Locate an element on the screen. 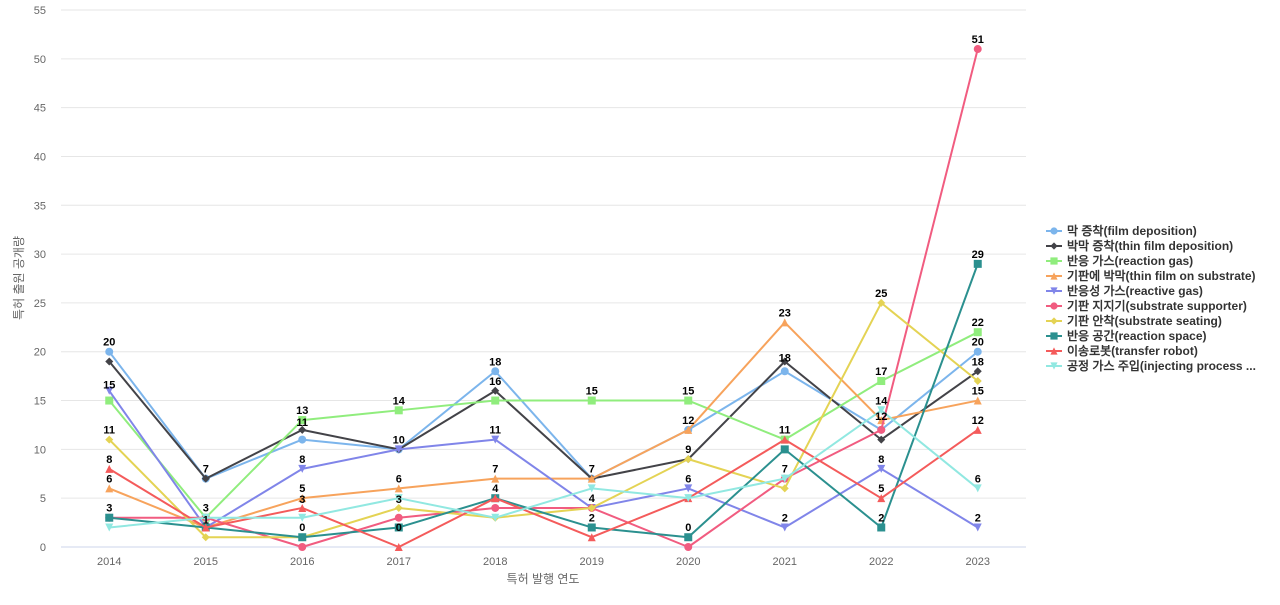 This screenshot has height=605, width=1280. legend-item: 반응 공간(reaction space) is located at coordinates (1126, 335).